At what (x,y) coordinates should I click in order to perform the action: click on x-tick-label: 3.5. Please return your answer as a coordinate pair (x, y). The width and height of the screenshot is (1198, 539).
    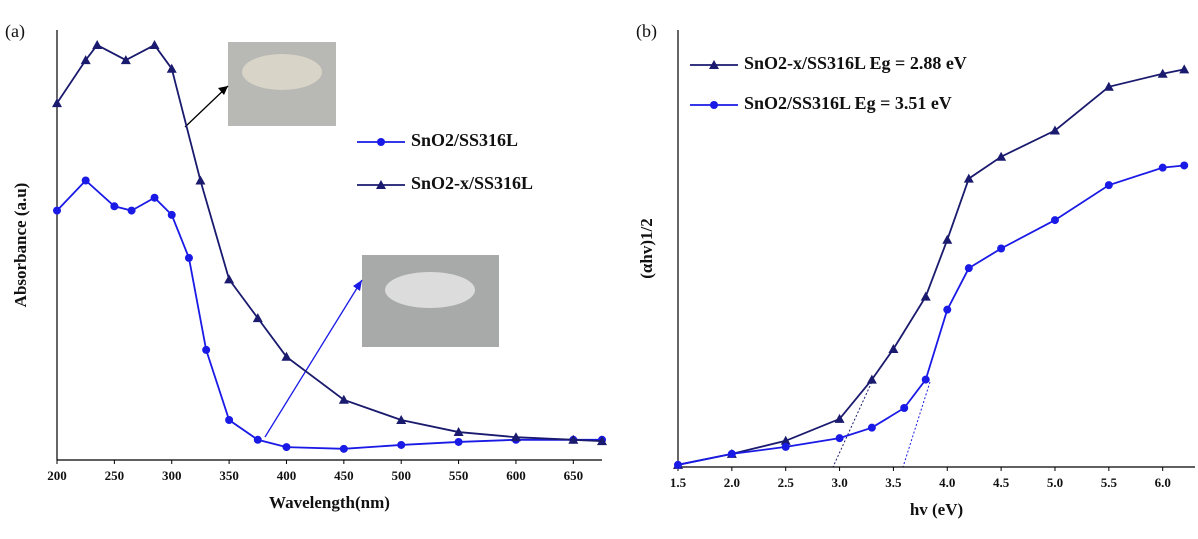
    Looking at the image, I should click on (893, 482).